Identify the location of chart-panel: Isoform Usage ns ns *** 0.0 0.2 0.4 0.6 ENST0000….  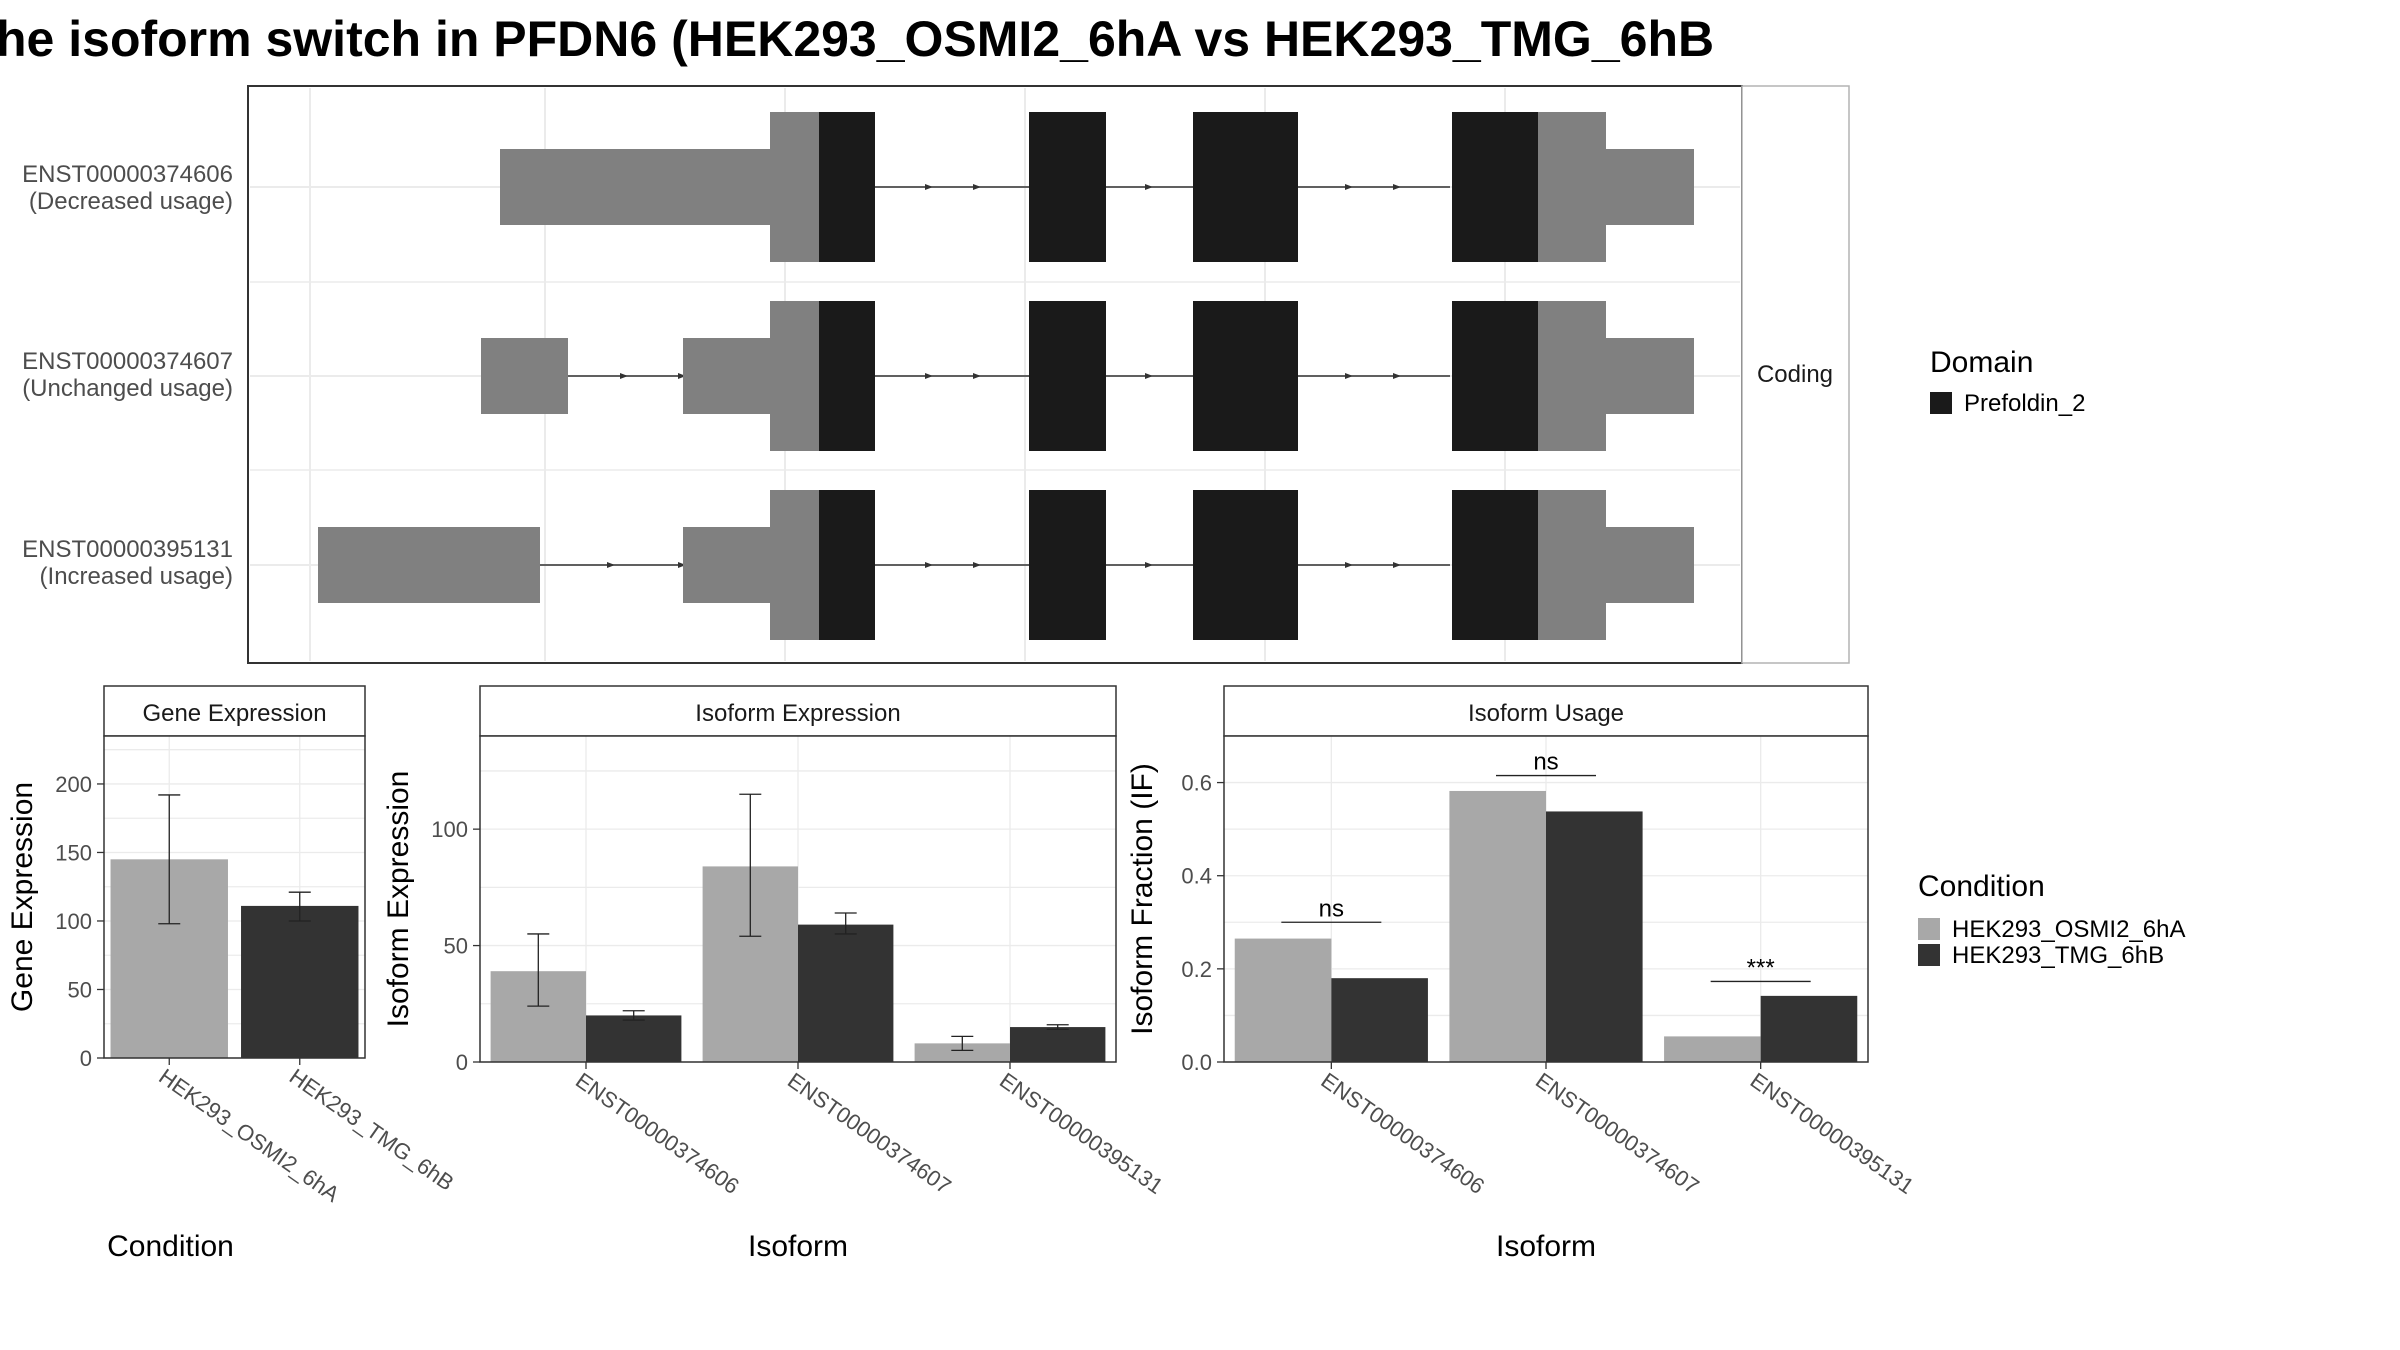
(1522, 974).